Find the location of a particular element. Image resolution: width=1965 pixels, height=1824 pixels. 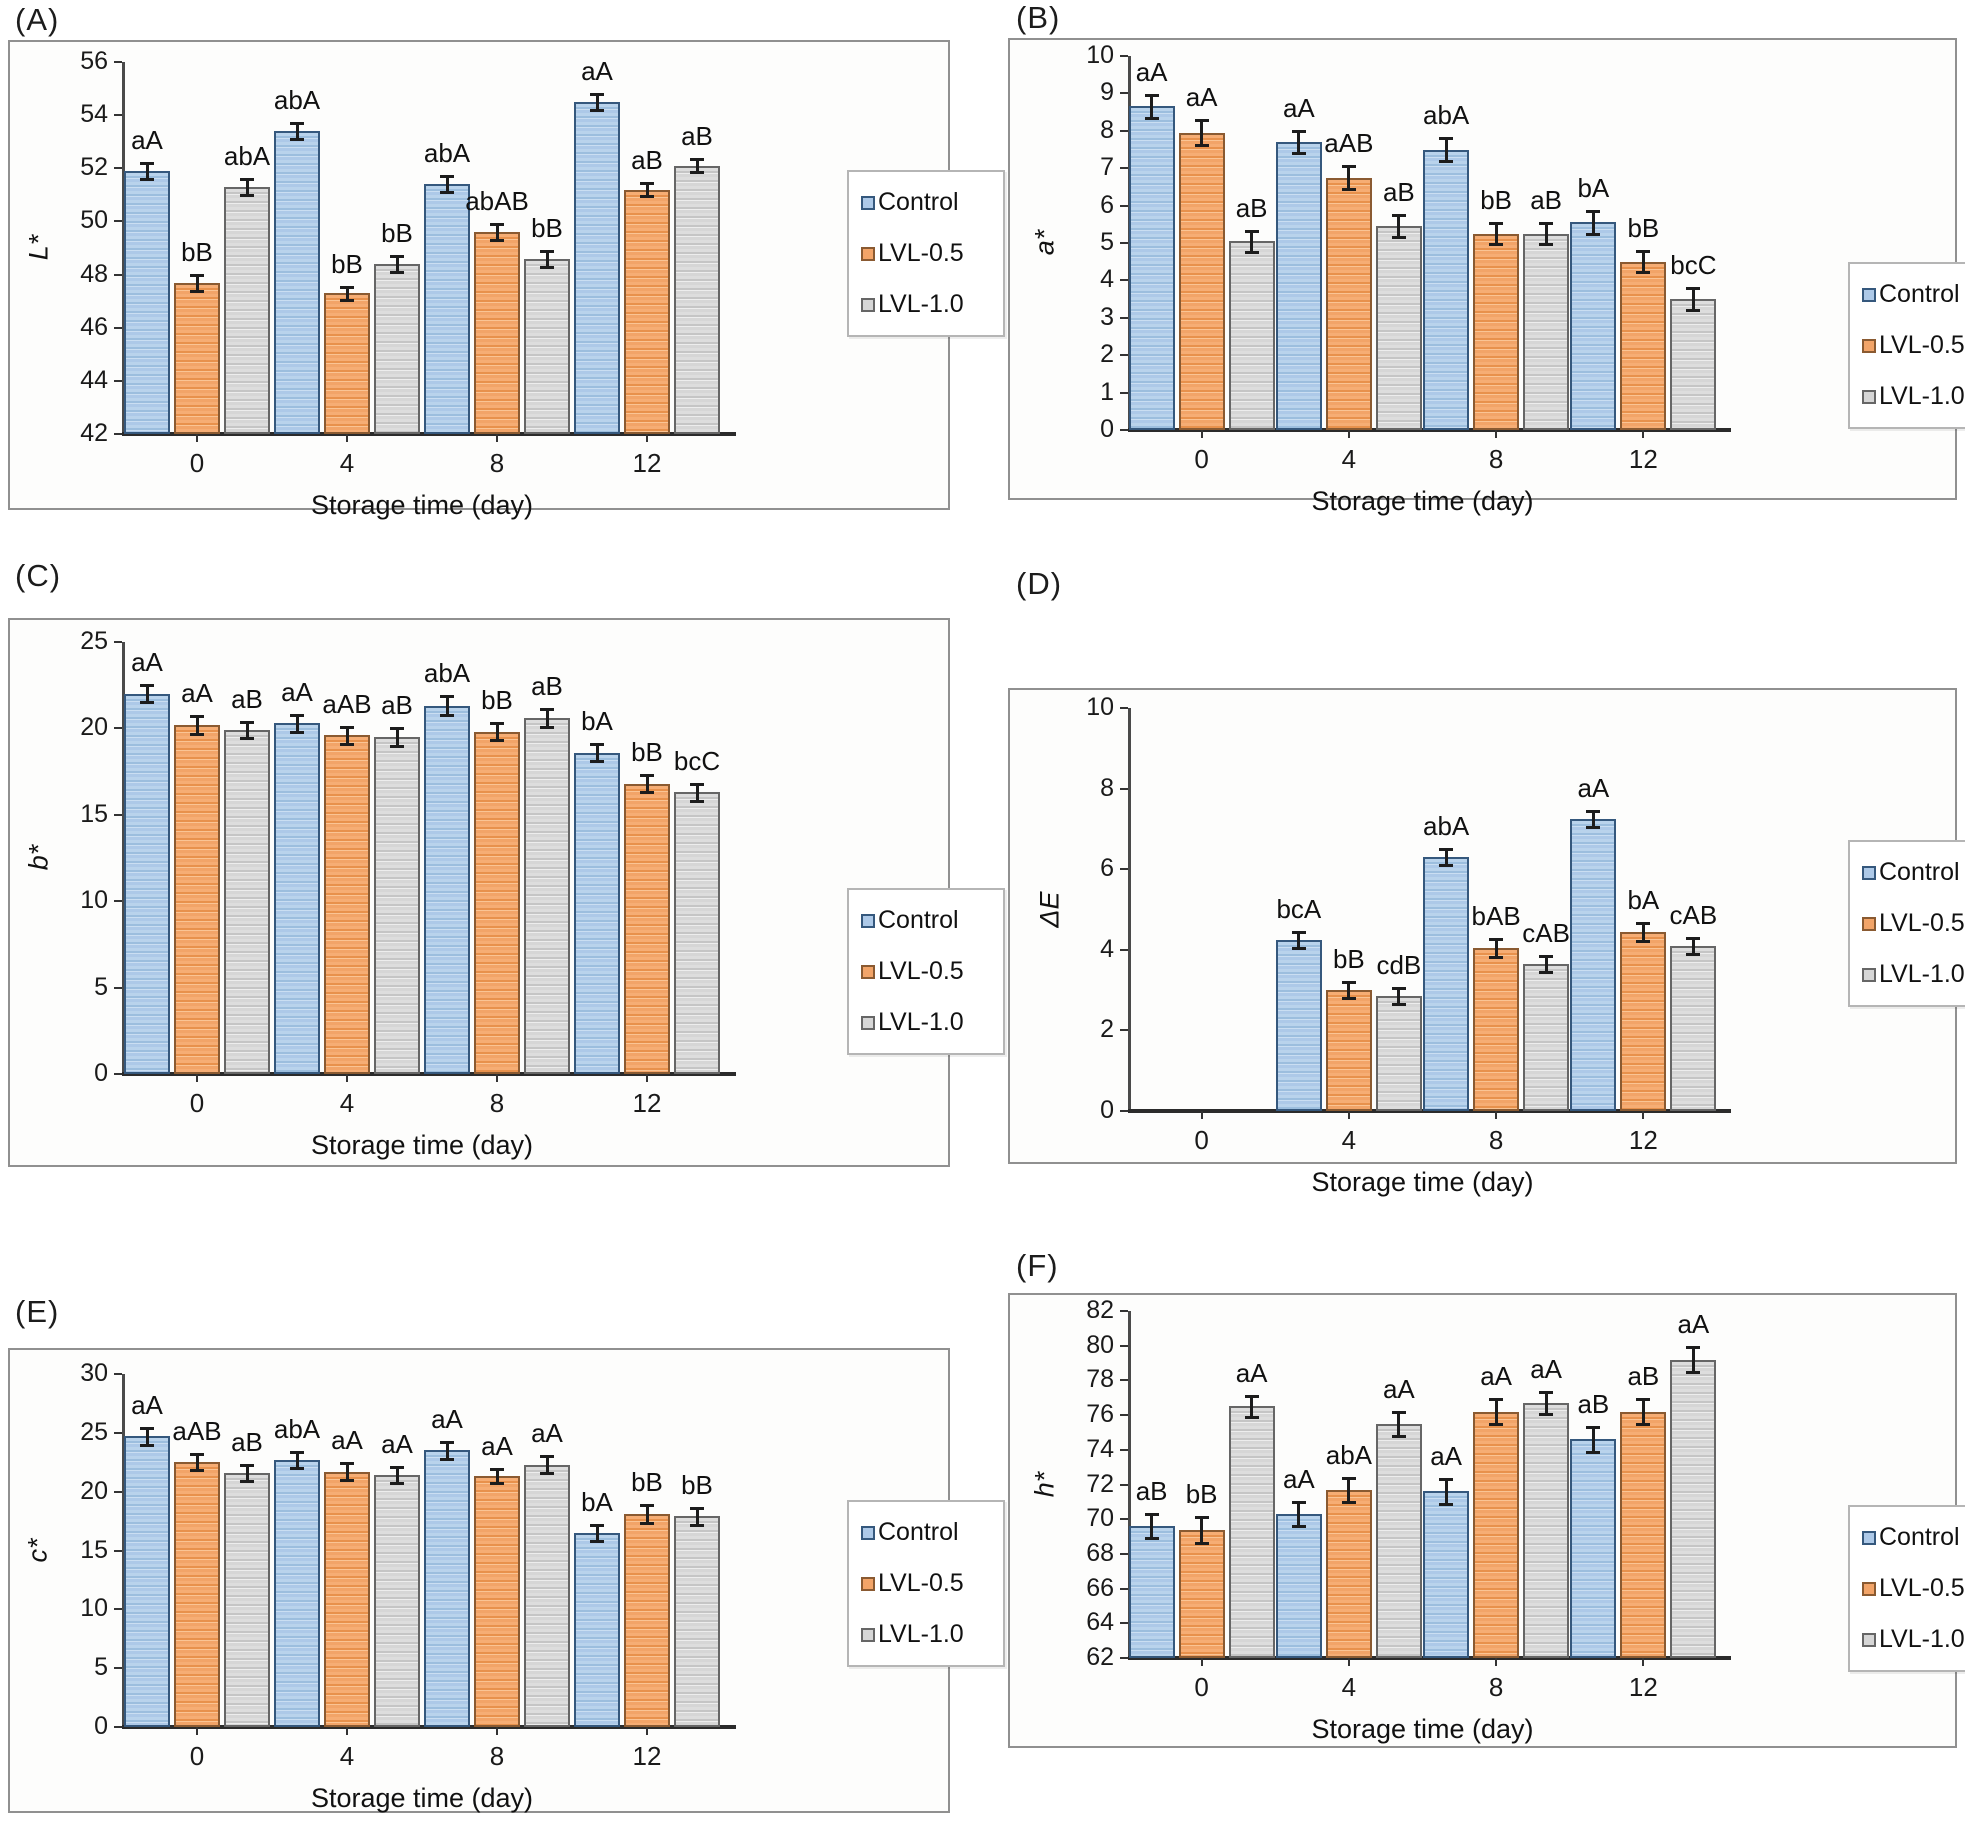

y-tick-label: 66 is located at coordinates (1100, 1587).